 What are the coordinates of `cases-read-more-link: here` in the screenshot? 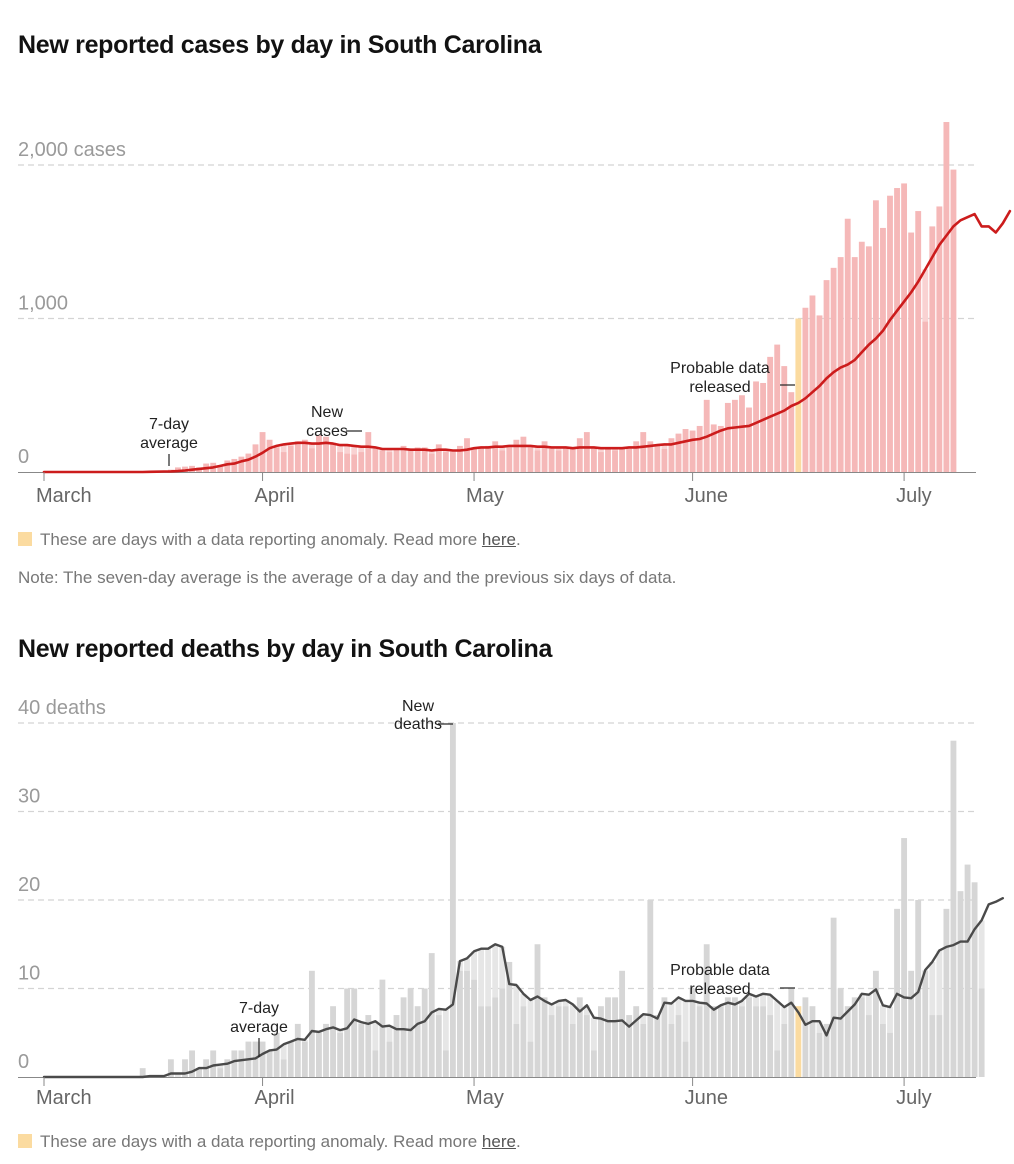 It's located at (498, 539).